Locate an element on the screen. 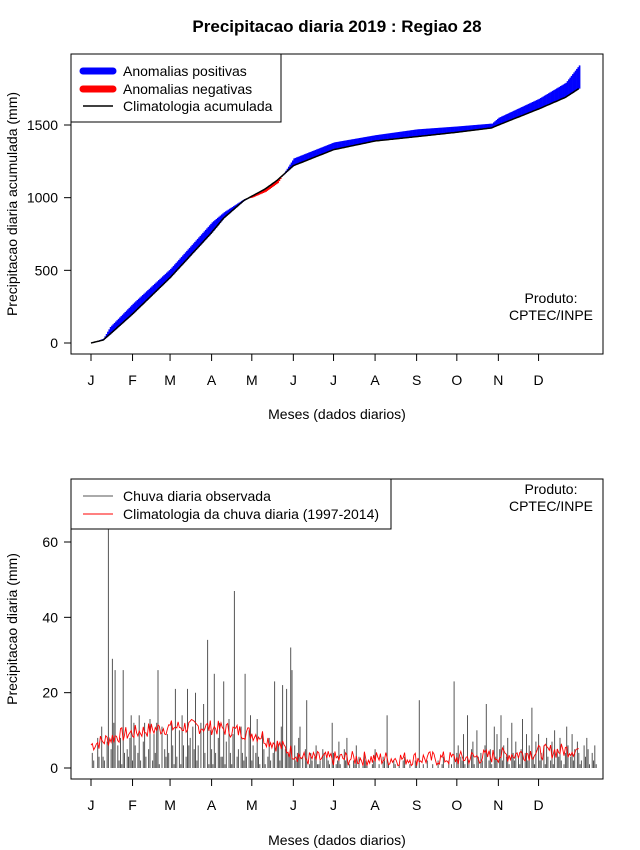  x-tick-label-top: O is located at coordinates (456, 380).